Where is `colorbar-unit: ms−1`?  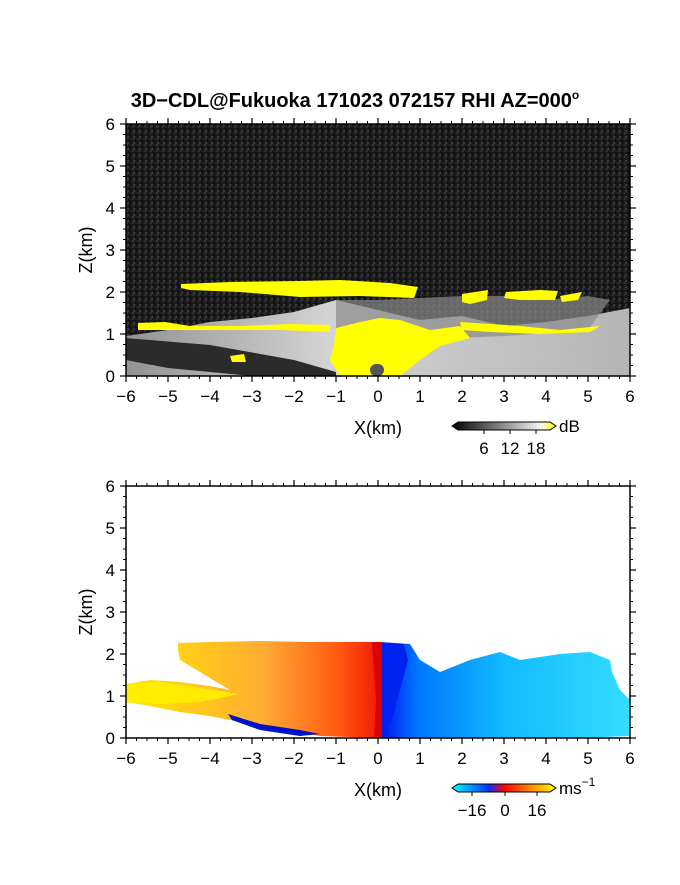 colorbar-unit: ms−1 is located at coordinates (577, 786).